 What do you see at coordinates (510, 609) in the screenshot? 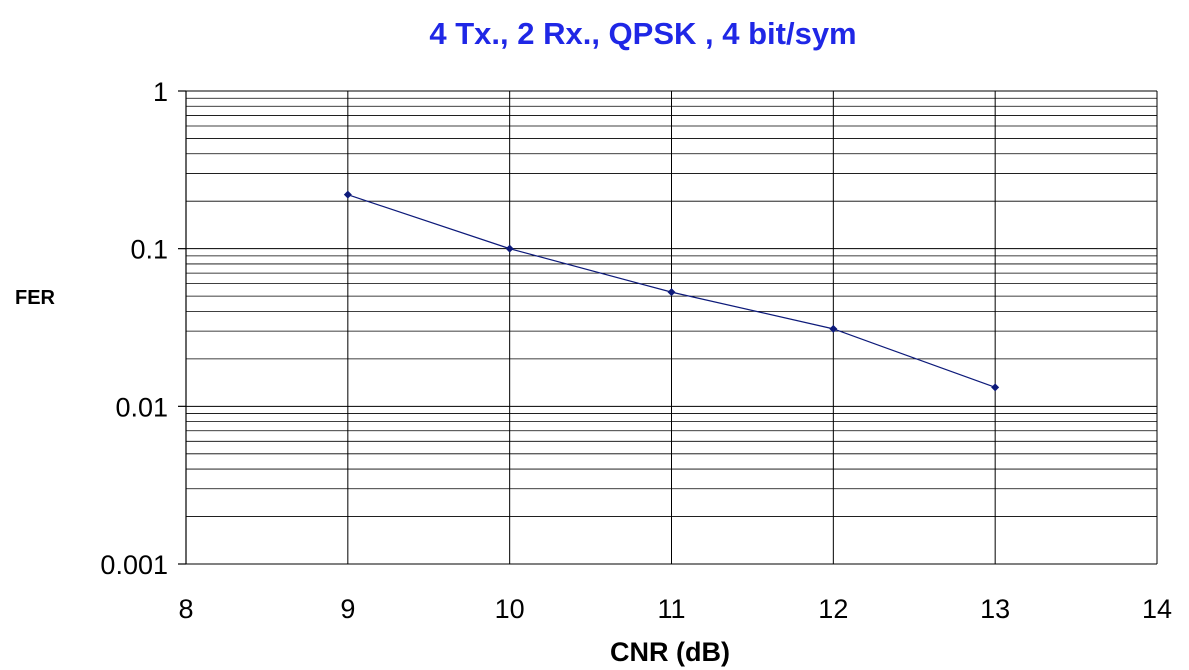
I see `x-tick-label: 10` at bounding box center [510, 609].